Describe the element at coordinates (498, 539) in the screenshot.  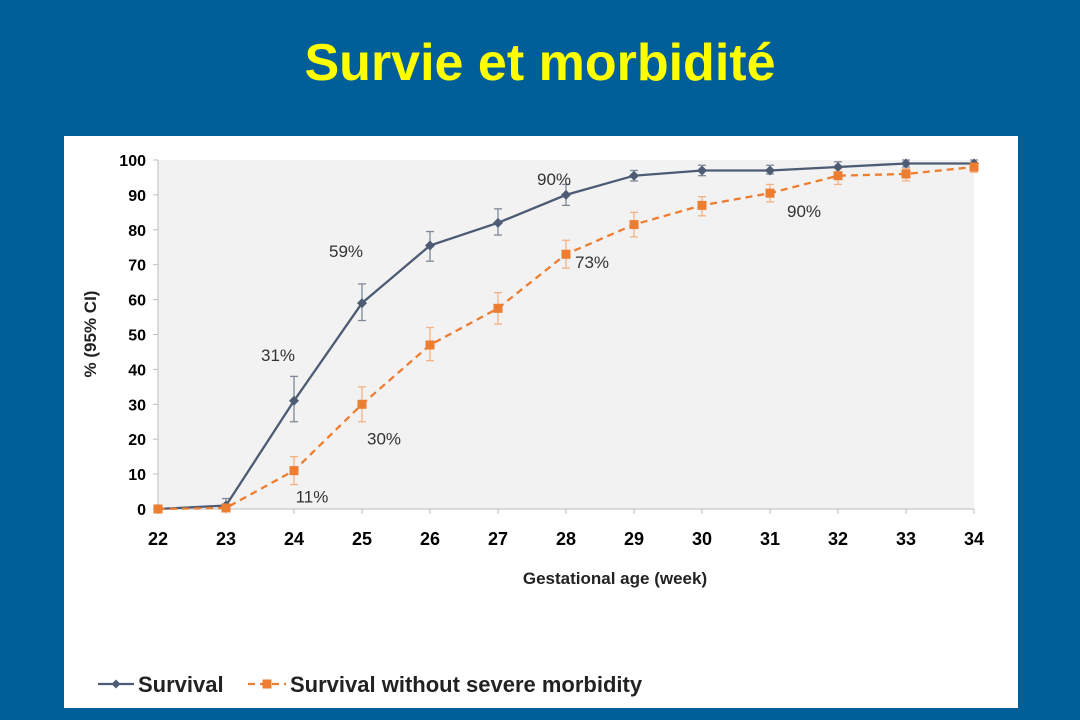
I see `x-tick-label: 27` at that location.